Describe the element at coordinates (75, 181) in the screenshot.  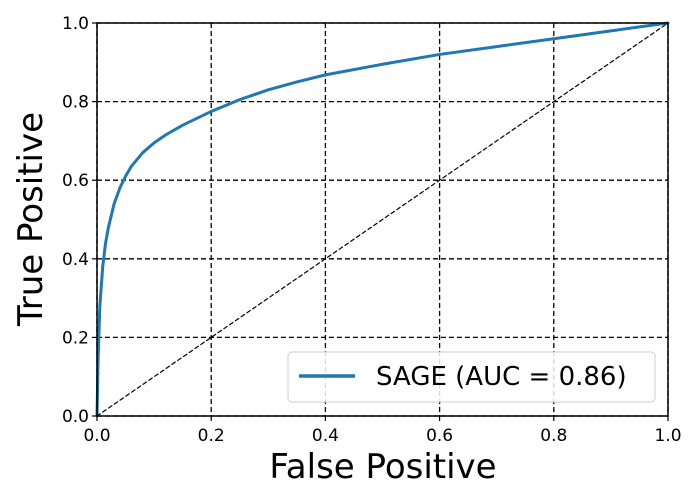
I see `y-tick-label: 0.6` at that location.